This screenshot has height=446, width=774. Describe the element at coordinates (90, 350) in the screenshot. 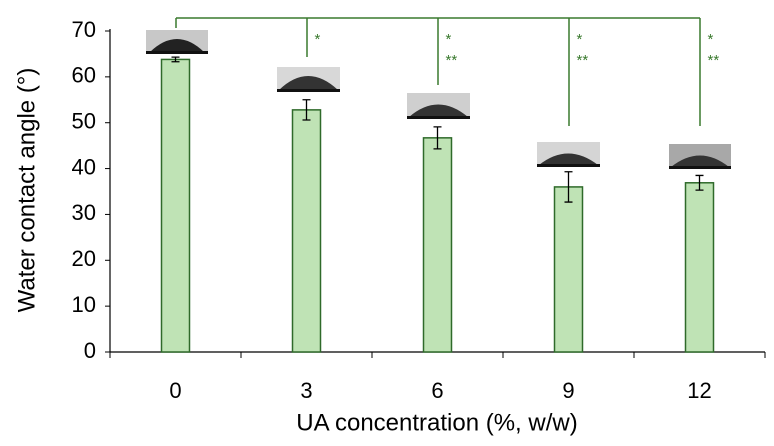

I see `y-tick-label: 0` at that location.